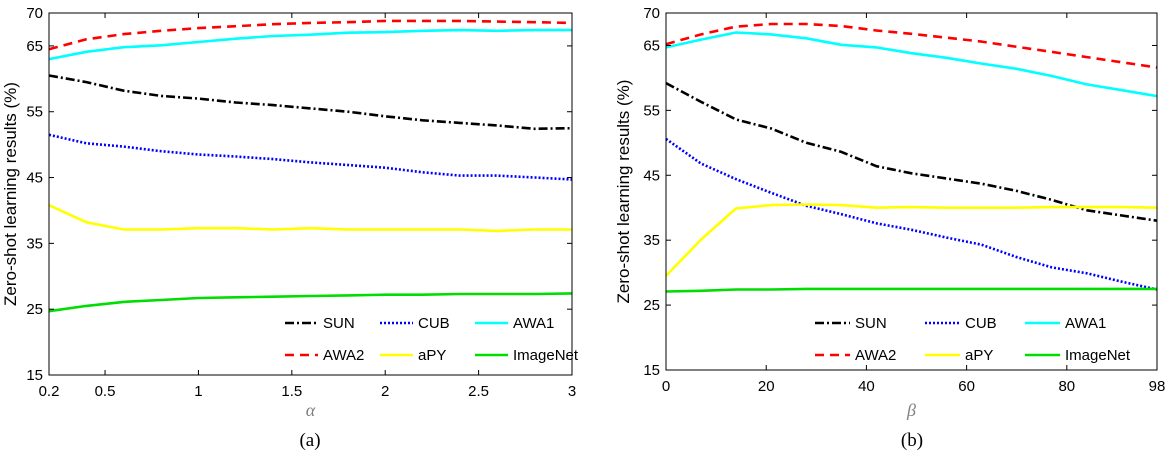 Image resolution: width=1170 pixels, height=462 pixels. I want to click on x-axis-title: β, so click(911, 410).